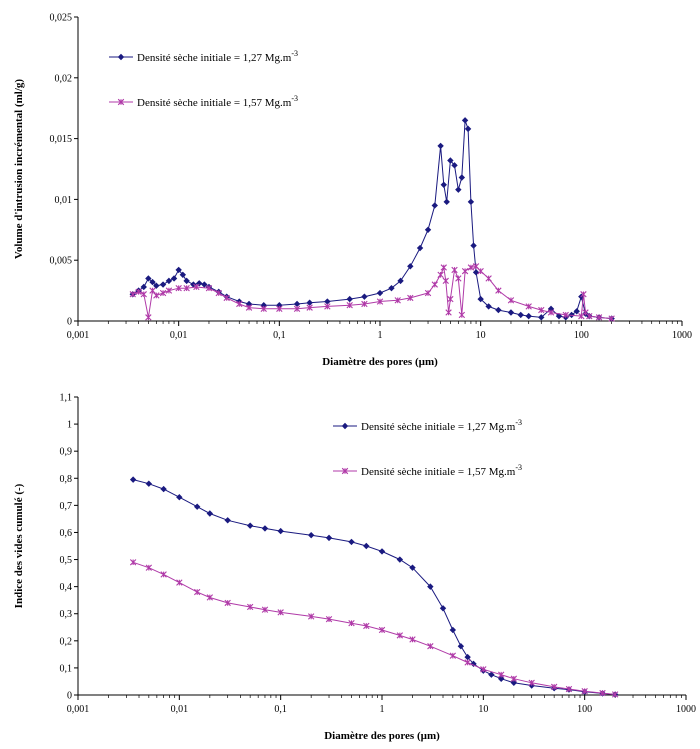  What do you see at coordinates (380, 362) in the screenshot?
I see `x-axis-title: Diamètre des pores (µm)` at bounding box center [380, 362].